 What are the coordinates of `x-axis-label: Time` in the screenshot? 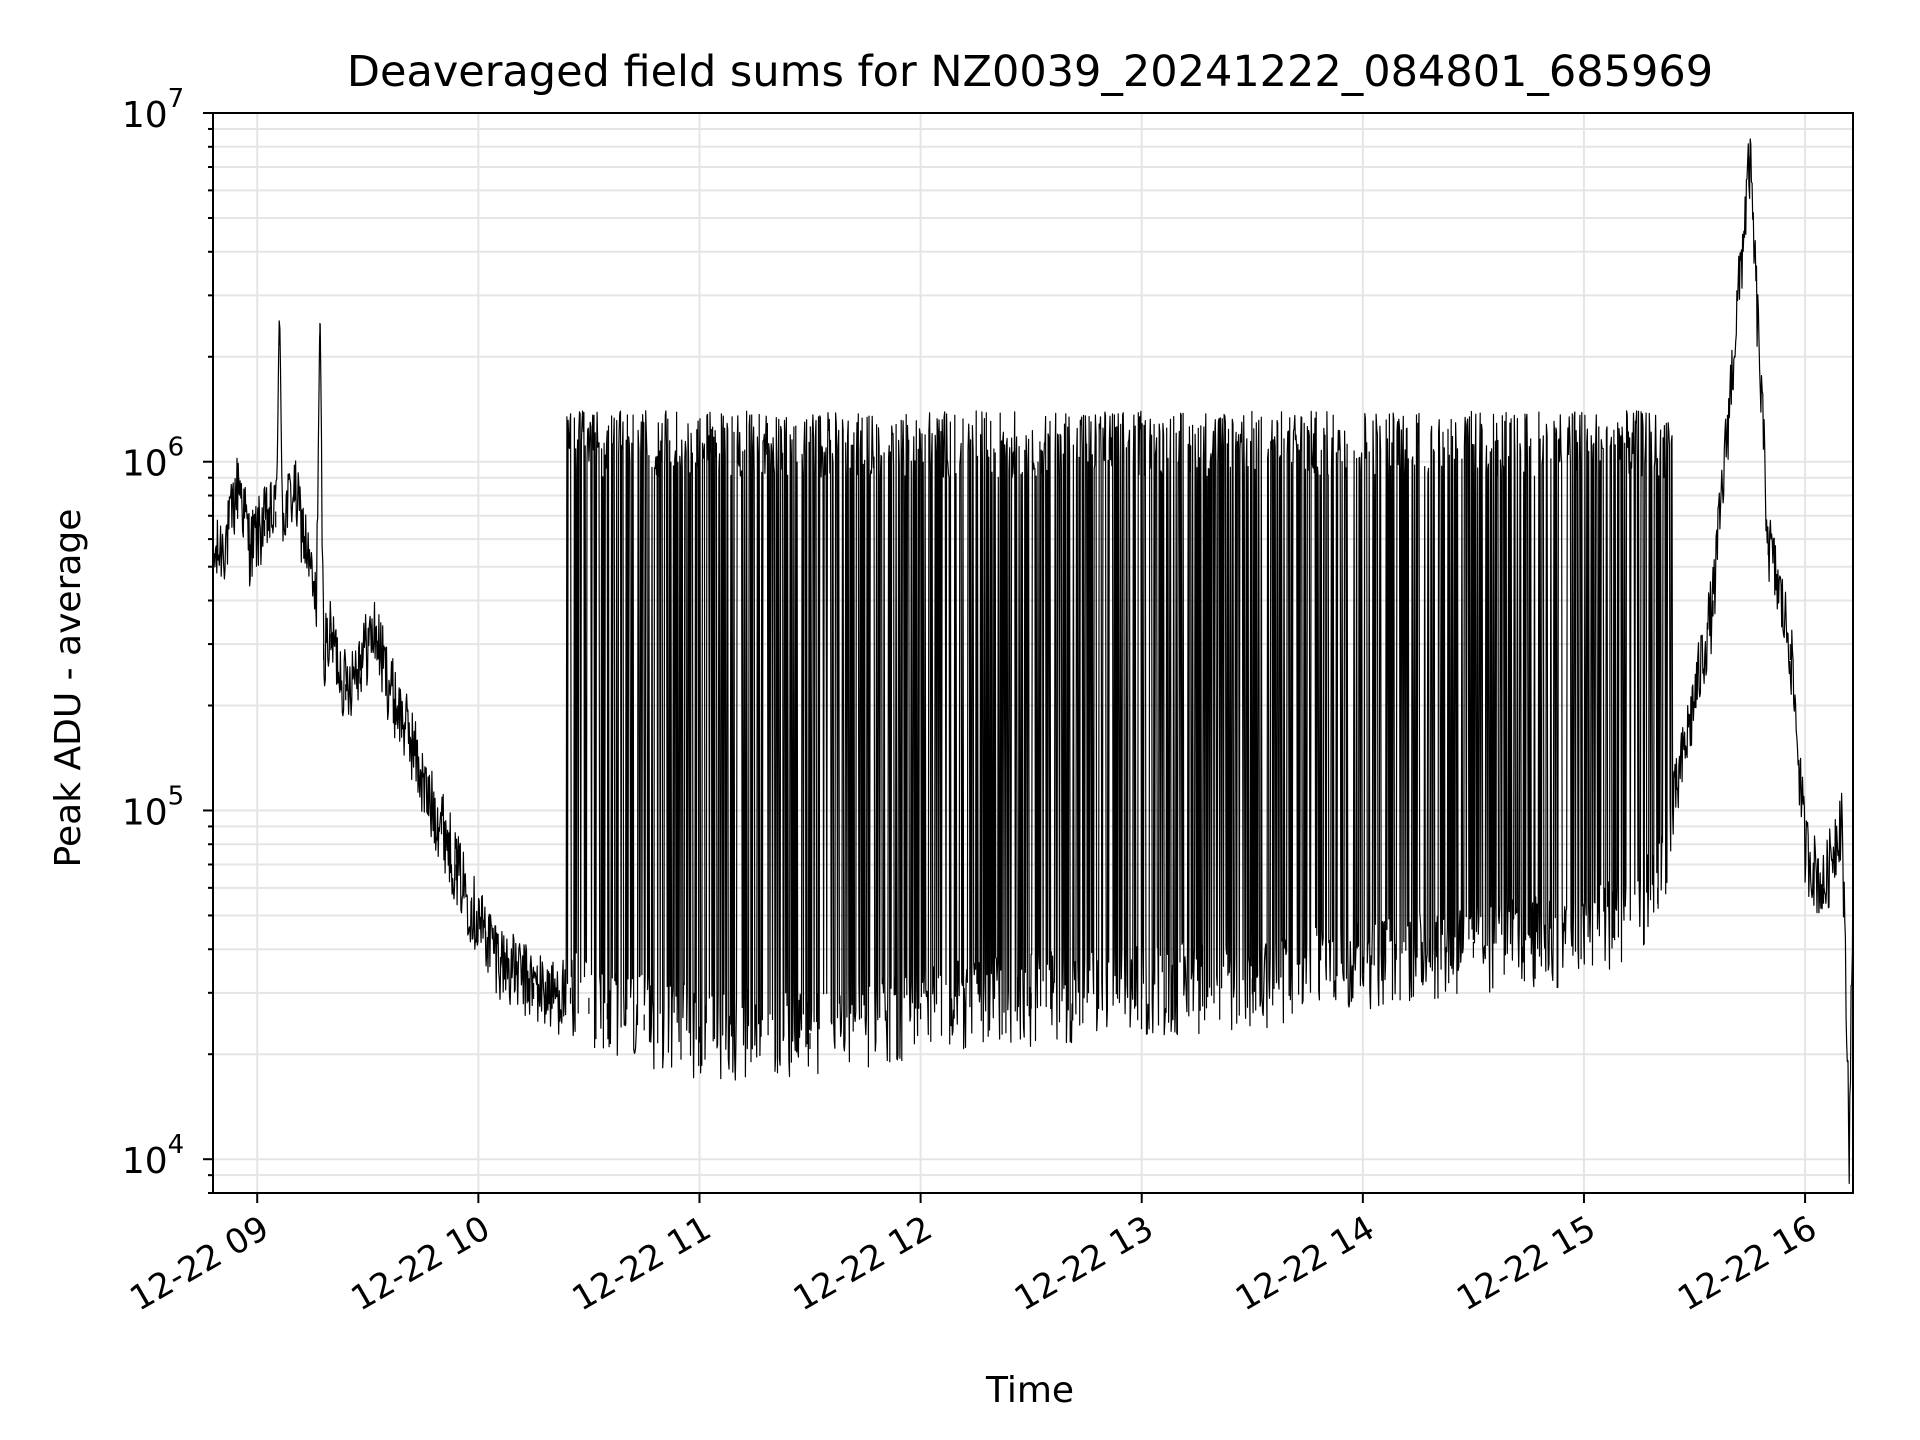 It's located at (1029, 1390).